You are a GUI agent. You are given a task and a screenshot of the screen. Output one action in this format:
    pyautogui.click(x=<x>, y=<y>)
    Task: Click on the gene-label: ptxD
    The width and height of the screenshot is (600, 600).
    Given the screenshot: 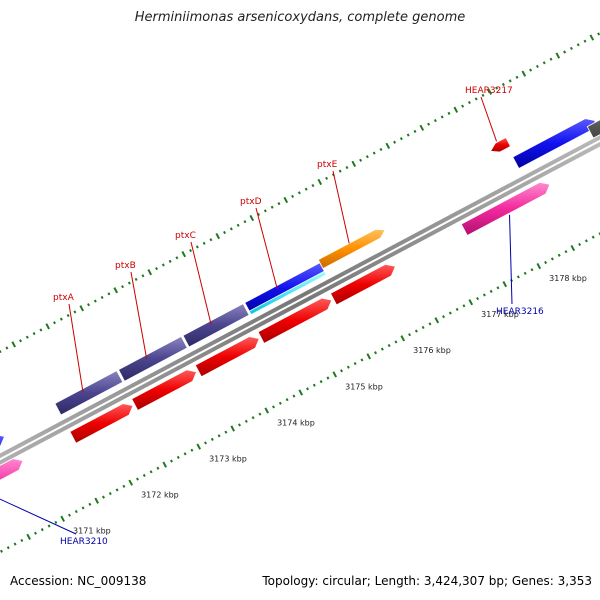 What is the action you would take?
    pyautogui.click(x=251, y=202)
    